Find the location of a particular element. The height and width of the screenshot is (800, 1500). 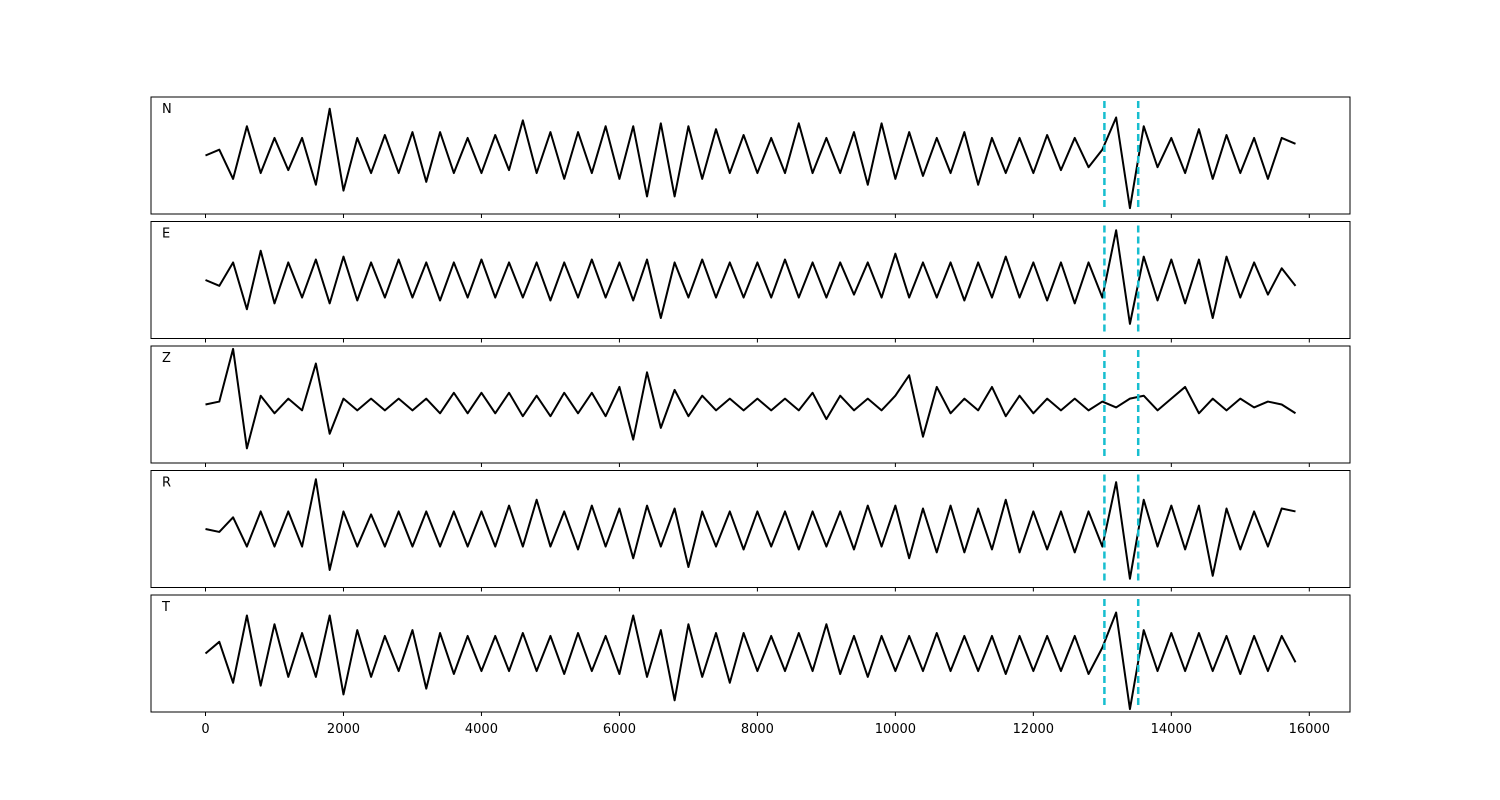

x-tick-label: 8000 is located at coordinates (757, 729).